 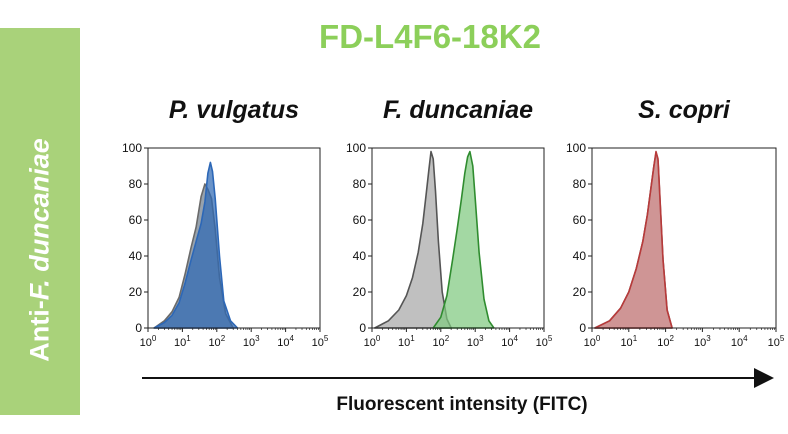 What do you see at coordinates (430, 36) in the screenshot?
I see `figure-title: FD-L4F6-18K2` at bounding box center [430, 36].